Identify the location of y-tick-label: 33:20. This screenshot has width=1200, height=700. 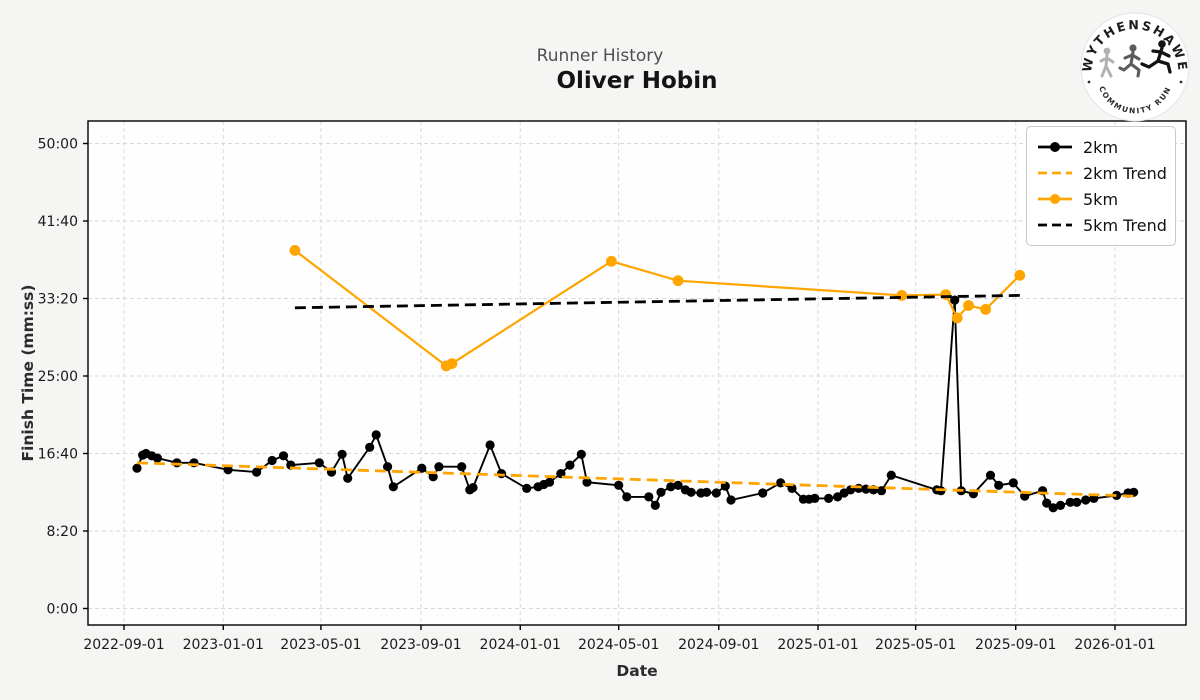
(58, 300).